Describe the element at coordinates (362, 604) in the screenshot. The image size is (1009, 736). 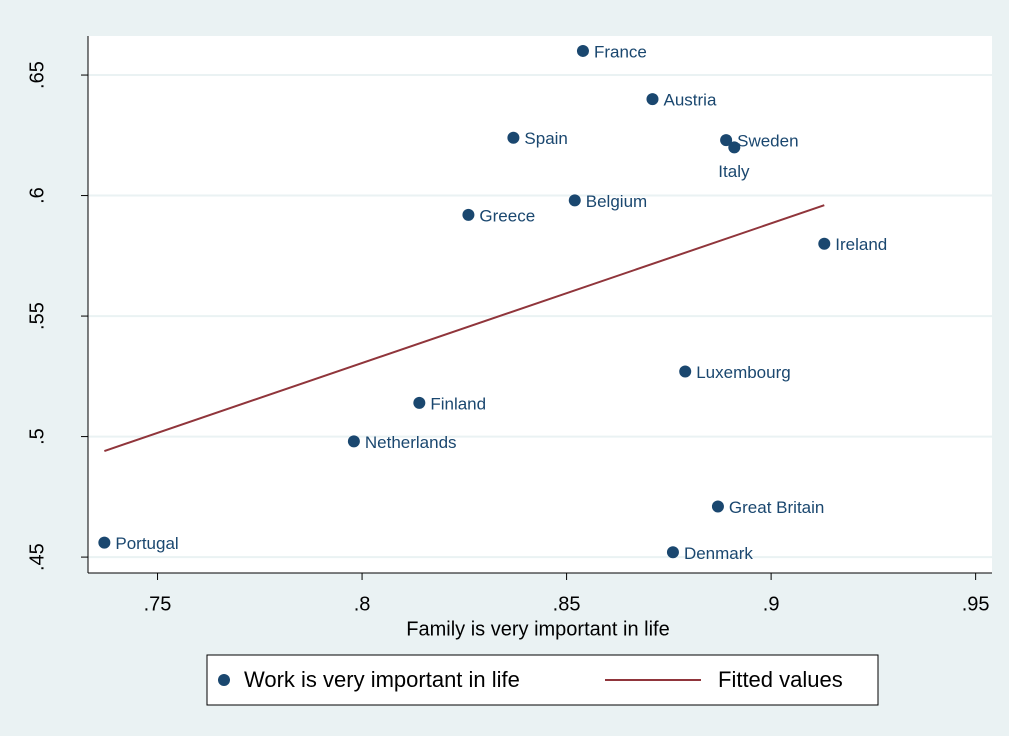
I see `x-tick-label: .8` at that location.